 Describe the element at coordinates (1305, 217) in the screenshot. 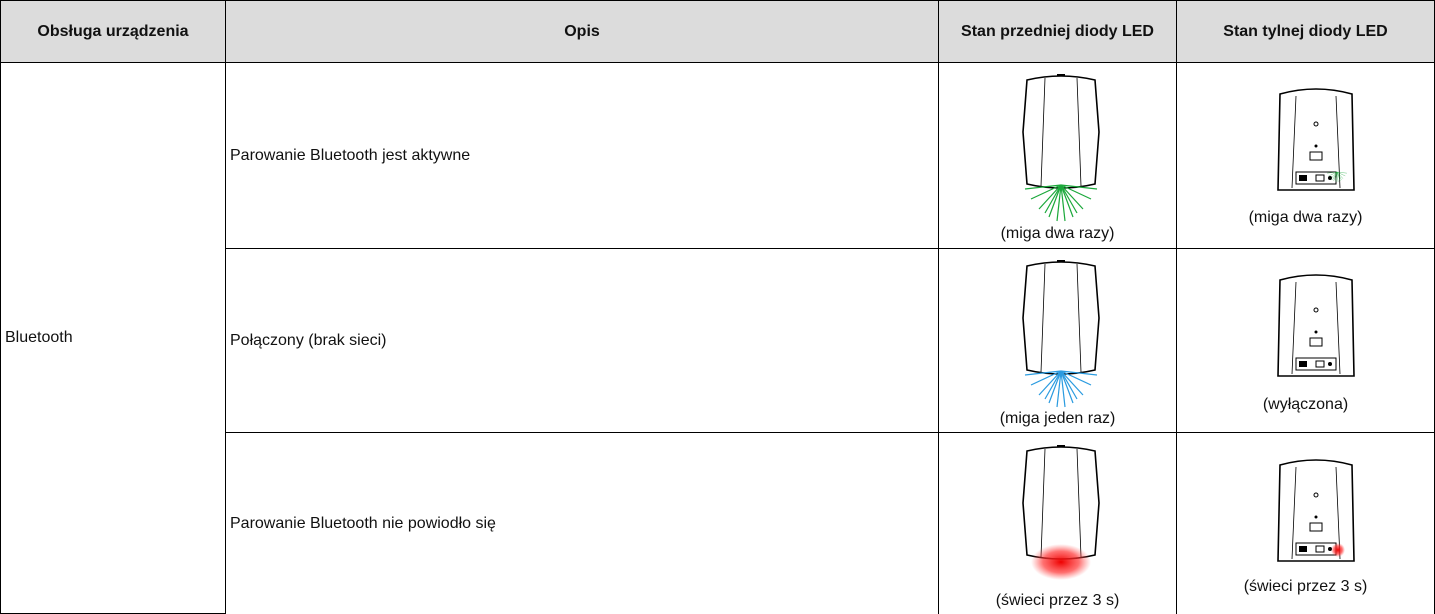

I see `rear-caption: (miga dwa razy)` at that location.